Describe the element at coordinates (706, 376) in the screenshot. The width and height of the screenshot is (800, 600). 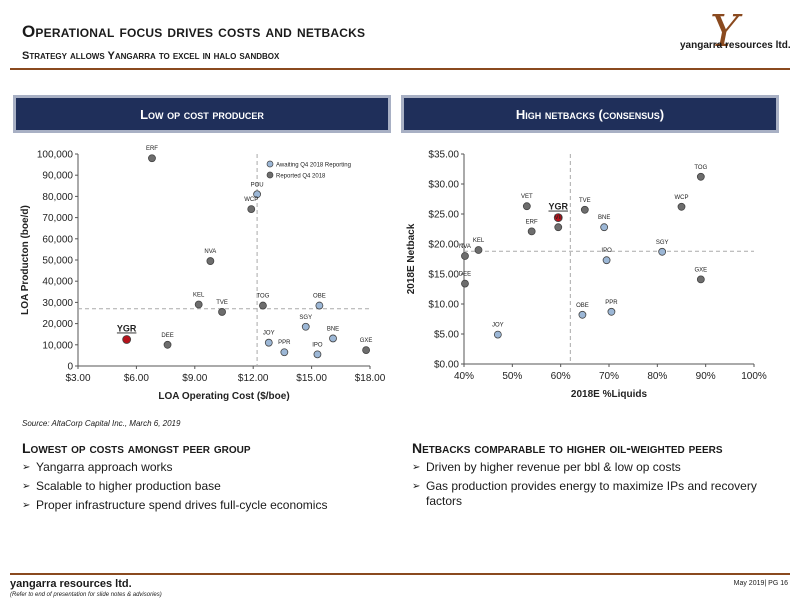
I see `x-tick-label: 90%` at that location.